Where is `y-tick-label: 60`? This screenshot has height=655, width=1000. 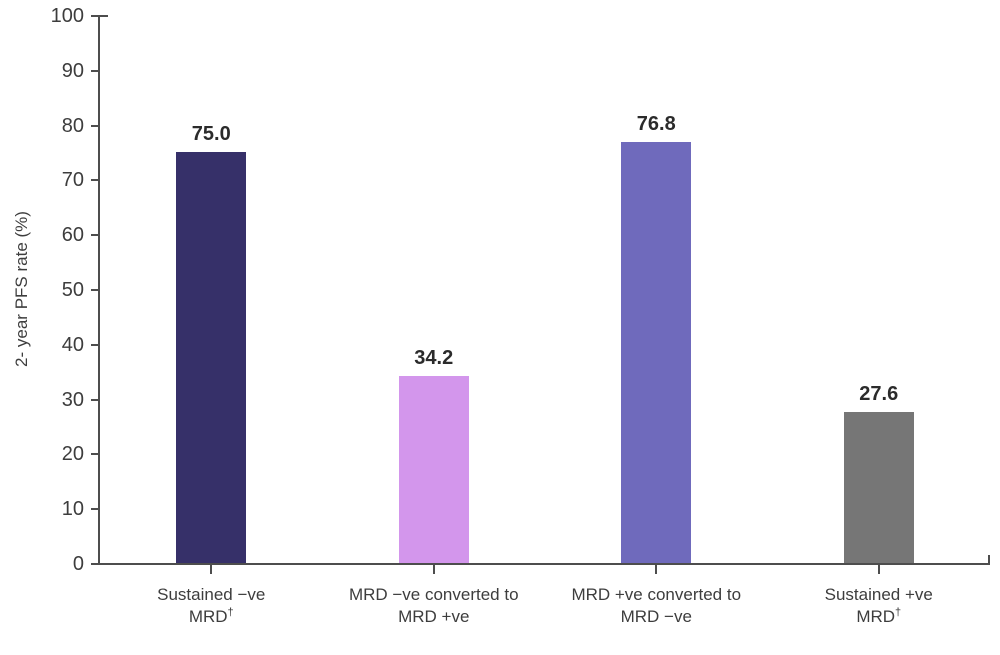 y-tick-label: 60 is located at coordinates (72, 235).